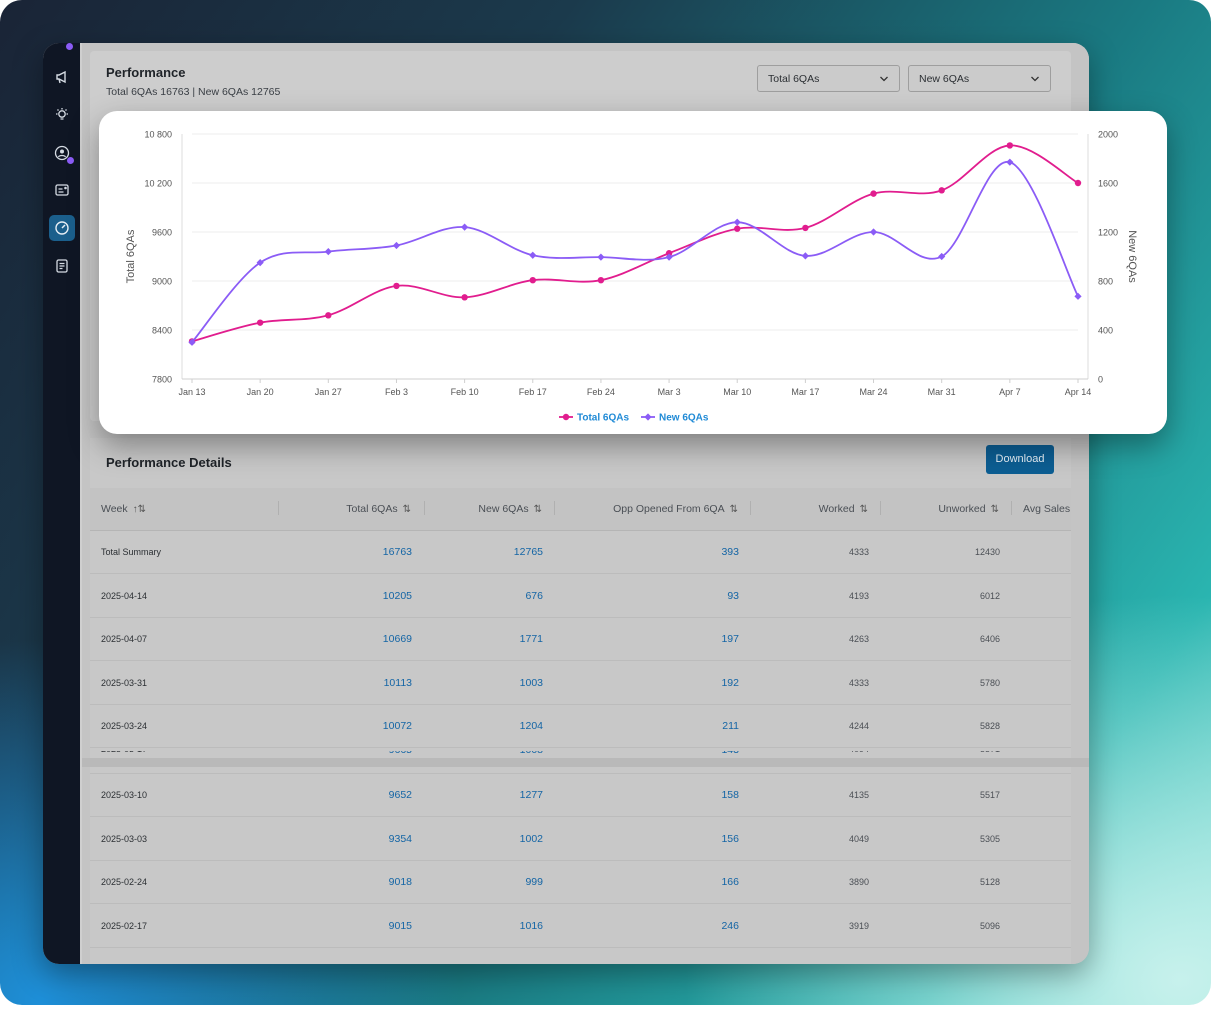 This screenshot has width=1223, height=1019. Describe the element at coordinates (669, 509) in the screenshot. I see `column-label: Opp Opened From 6QA` at that location.